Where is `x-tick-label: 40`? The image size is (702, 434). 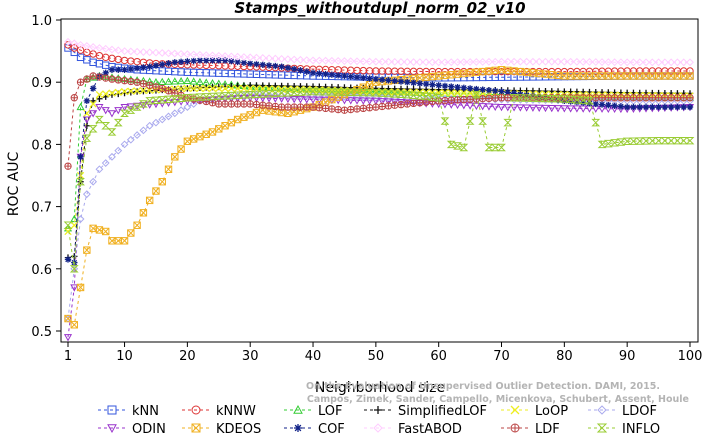
x-tick-label: 40 is located at coordinates (313, 356).